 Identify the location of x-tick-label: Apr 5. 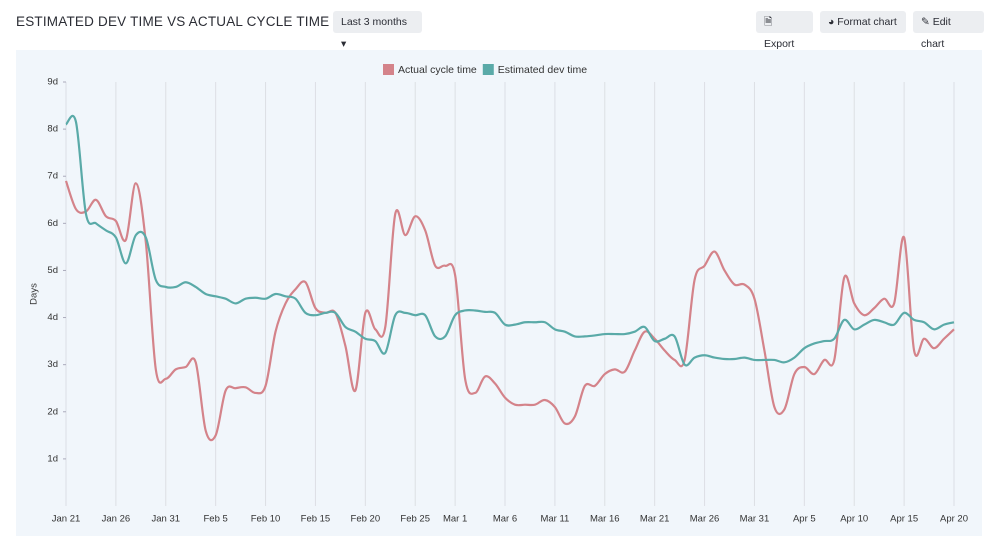
(804, 519).